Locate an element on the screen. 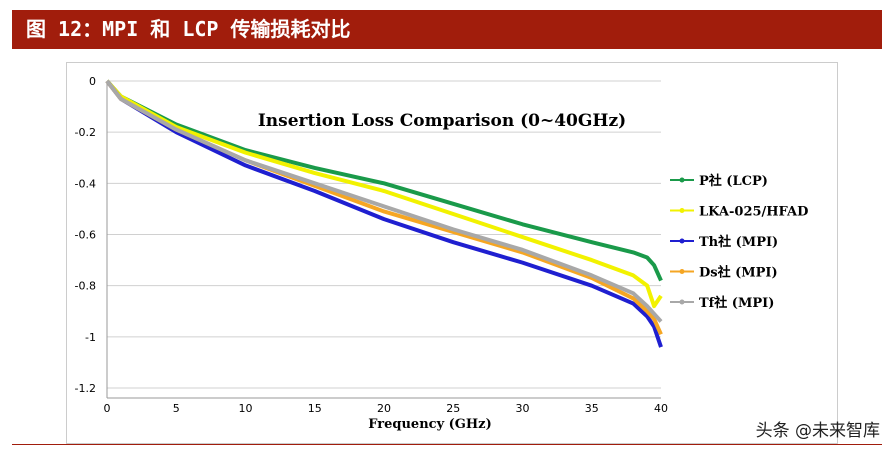 The height and width of the screenshot is (453, 894). chart-title: Insertion Loss Comparison (0~40GHz) is located at coordinates (442, 121).